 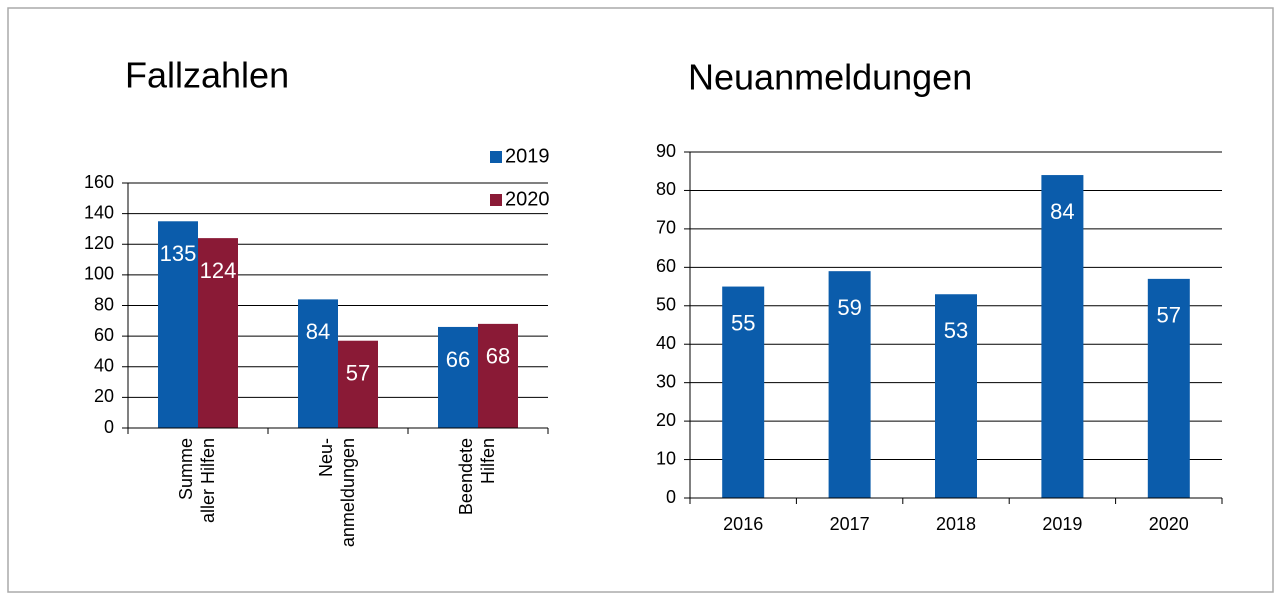 What do you see at coordinates (956, 524) in the screenshot?
I see `x-tick-label: 2018` at bounding box center [956, 524].